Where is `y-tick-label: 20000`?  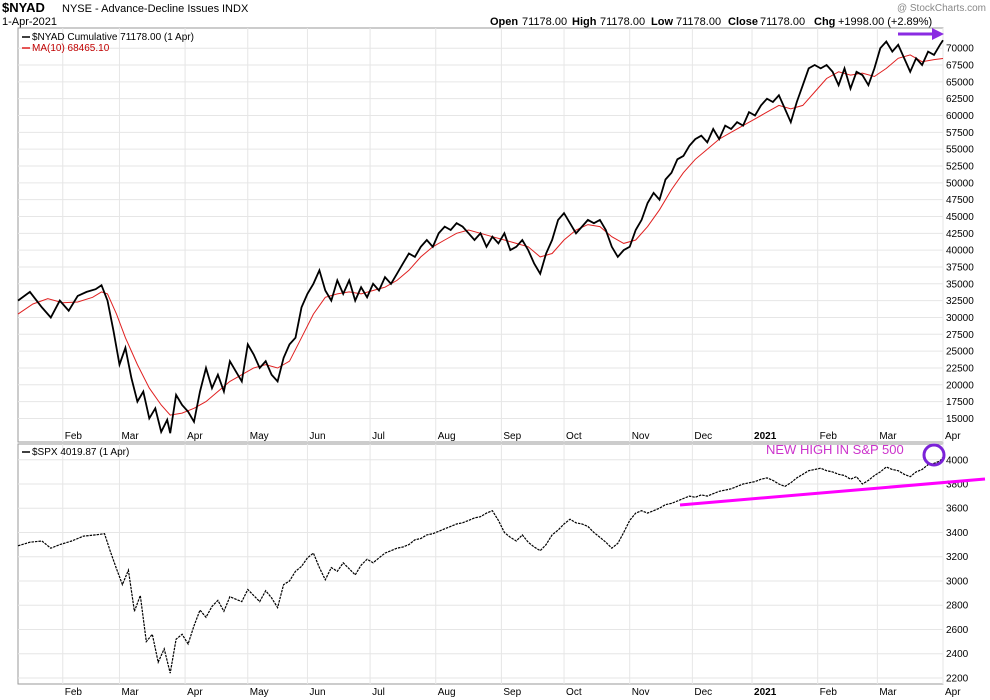 y-tick-label: 20000 is located at coordinates (960, 385).